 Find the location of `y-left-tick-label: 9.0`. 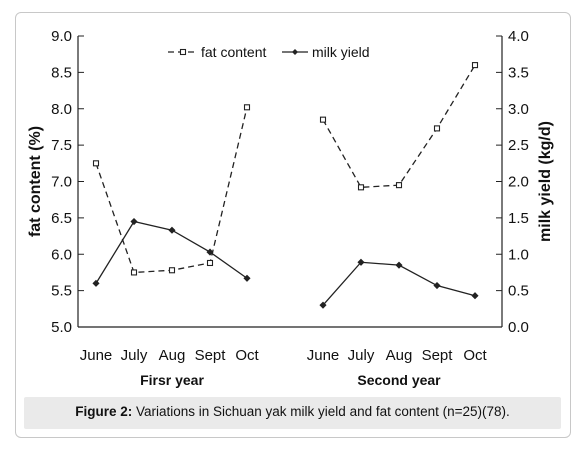

y-left-tick-label: 9.0 is located at coordinates (61, 36).